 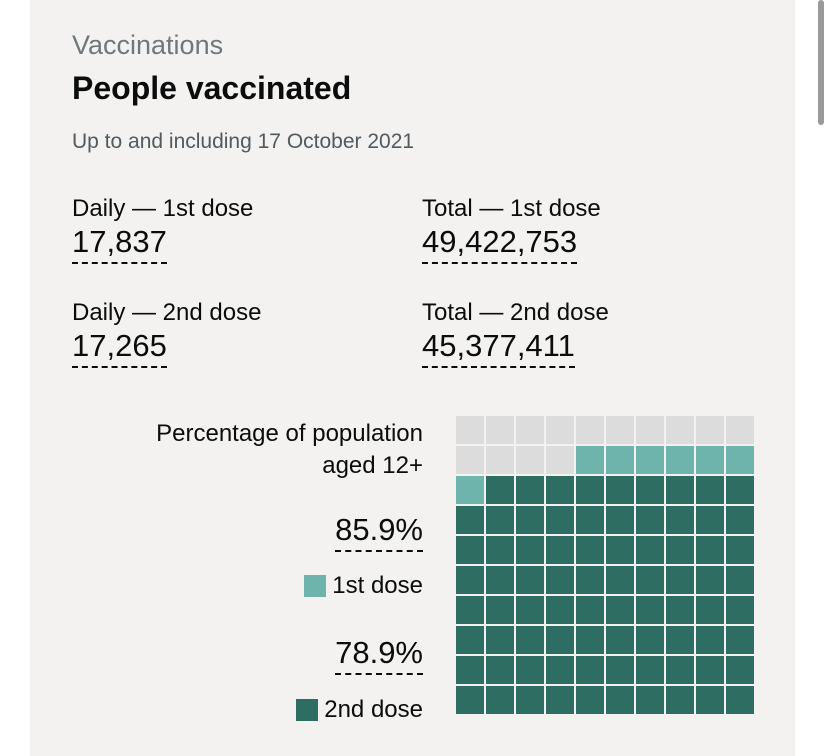 What do you see at coordinates (379, 532) in the screenshot?
I see `first-dose-percentage: 85.9%` at bounding box center [379, 532].